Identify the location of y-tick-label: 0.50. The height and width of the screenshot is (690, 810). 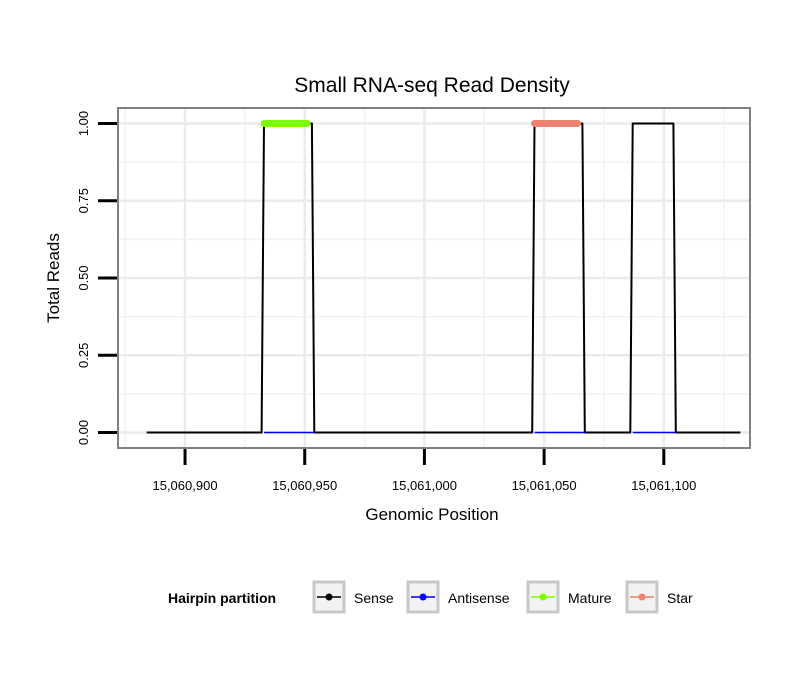
(83, 277).